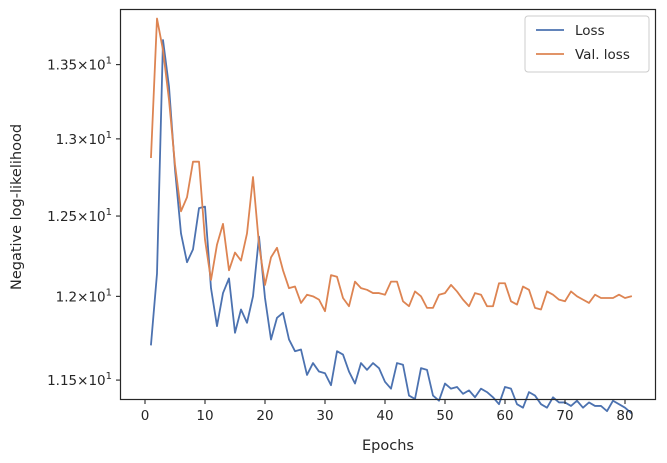 This screenshot has width=667, height=463. I want to click on x-tick-label: 10, so click(204, 416).